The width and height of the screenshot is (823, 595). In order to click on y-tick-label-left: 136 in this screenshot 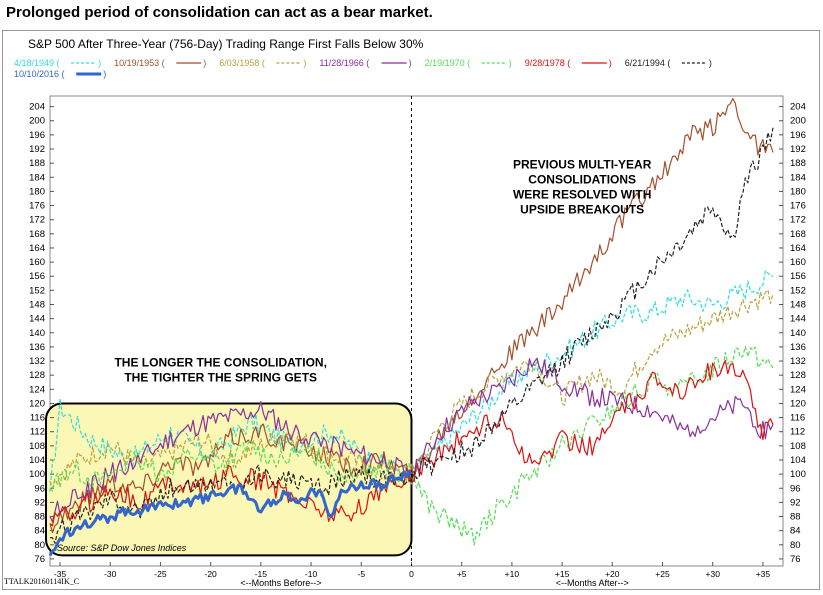, I will do `click(37, 347)`.